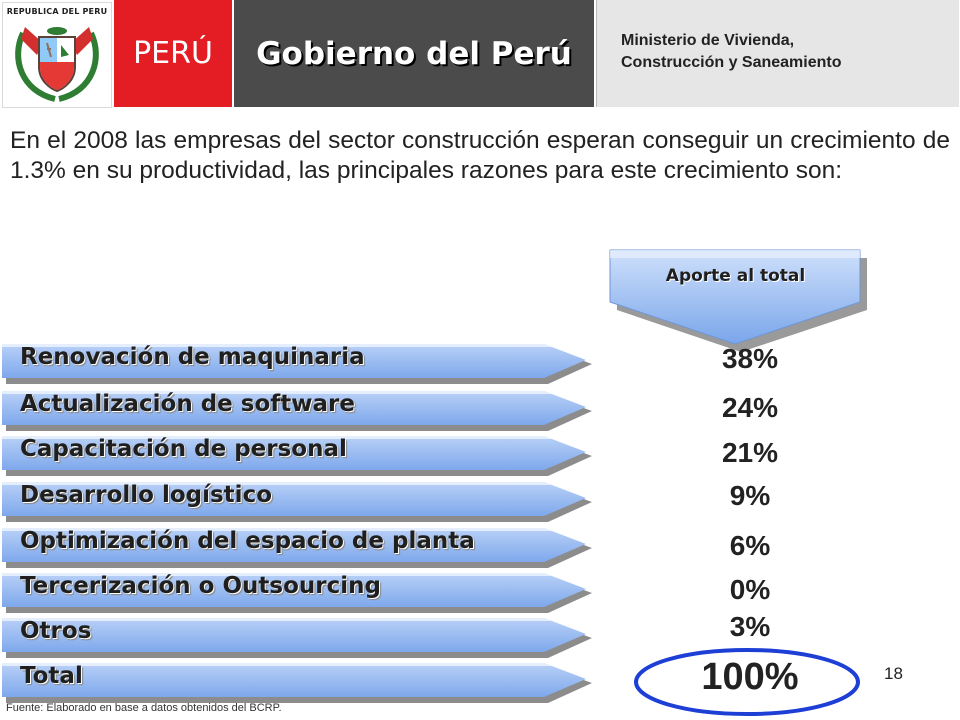 The width and height of the screenshot is (960, 720). What do you see at coordinates (735, 276) in the screenshot?
I see `aporte-label: Aporte al total` at bounding box center [735, 276].